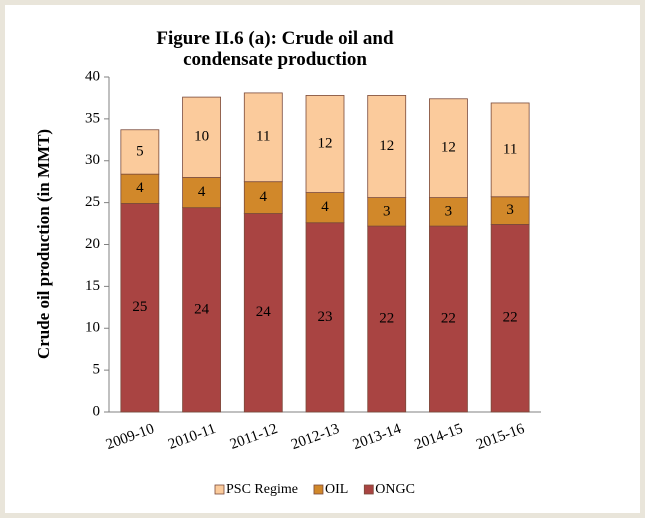  I want to click on y-tick-label: 15, so click(92, 286).